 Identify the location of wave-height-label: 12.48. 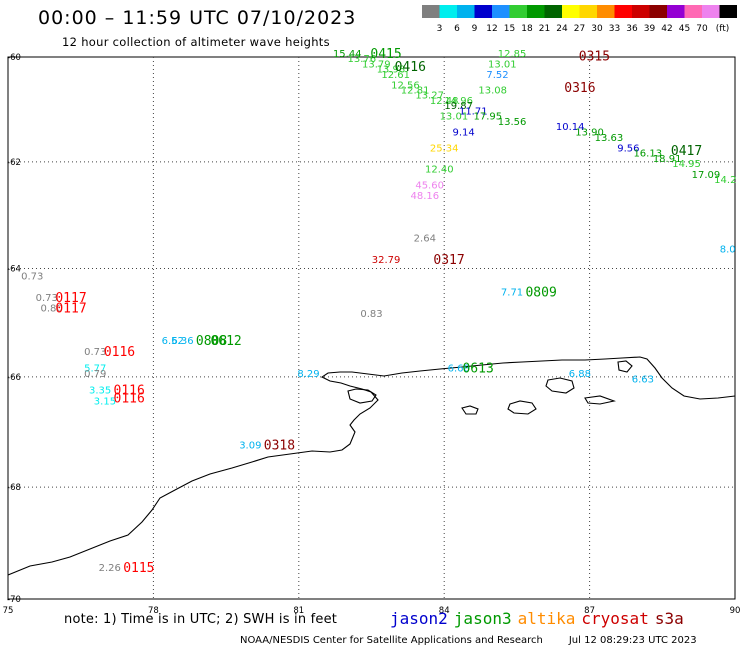
(444, 101).